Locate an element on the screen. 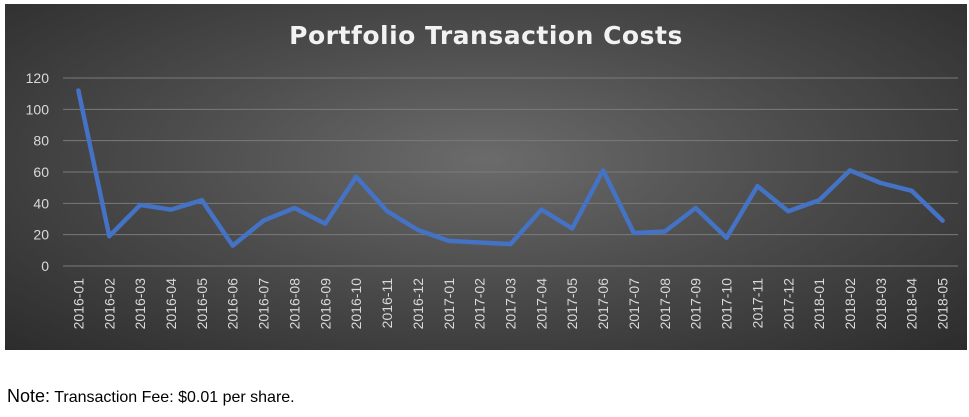  y-tick-label: 0 is located at coordinates (45, 266).